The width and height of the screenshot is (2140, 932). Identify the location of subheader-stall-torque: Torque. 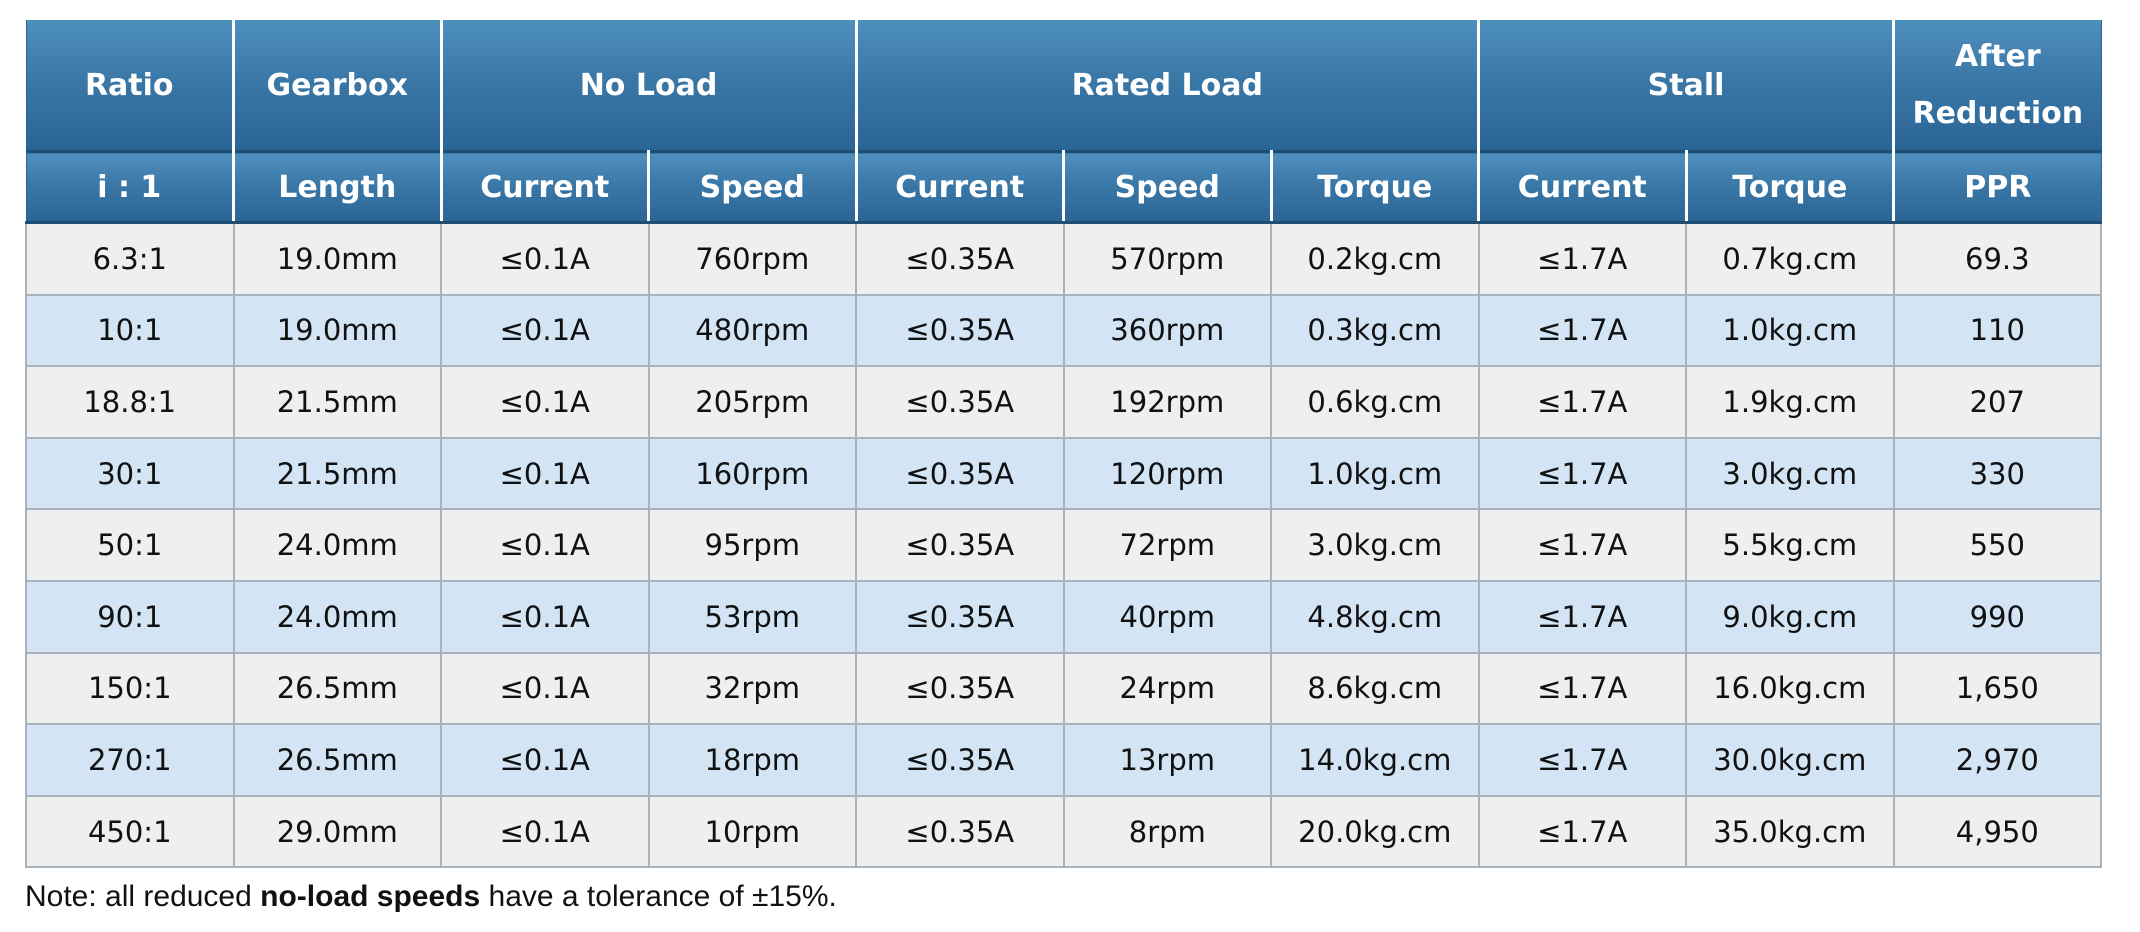
(1790, 187).